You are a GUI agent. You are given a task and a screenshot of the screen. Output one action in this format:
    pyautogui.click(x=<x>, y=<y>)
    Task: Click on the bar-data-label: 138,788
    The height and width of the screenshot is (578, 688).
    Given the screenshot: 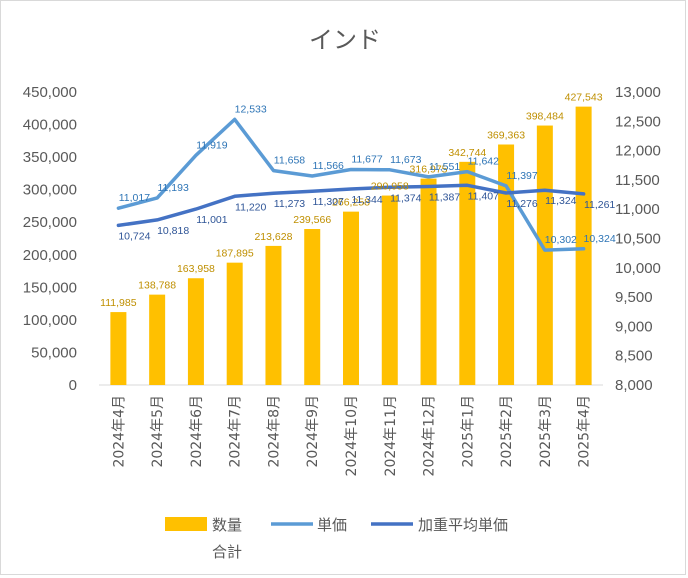 What is the action you would take?
    pyautogui.click(x=157, y=286)
    